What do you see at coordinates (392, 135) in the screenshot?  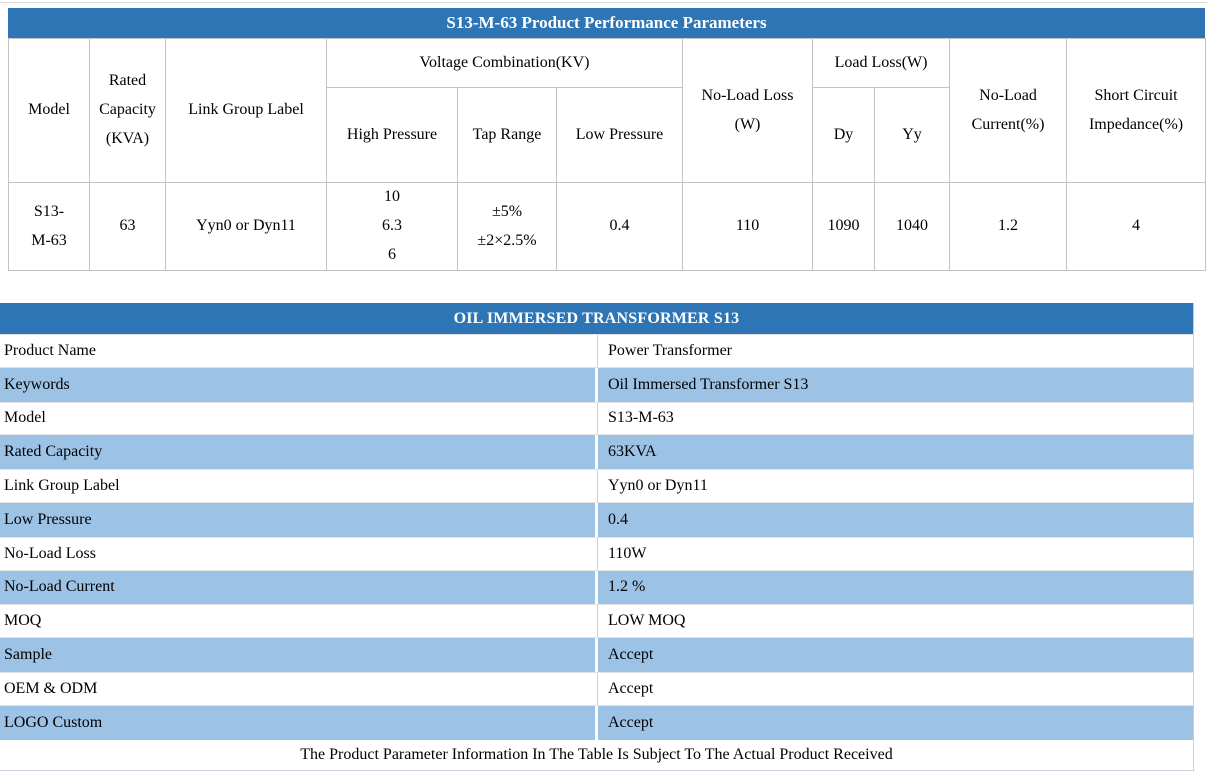 I see `col-header-high-pressure: High Pressure` at bounding box center [392, 135].